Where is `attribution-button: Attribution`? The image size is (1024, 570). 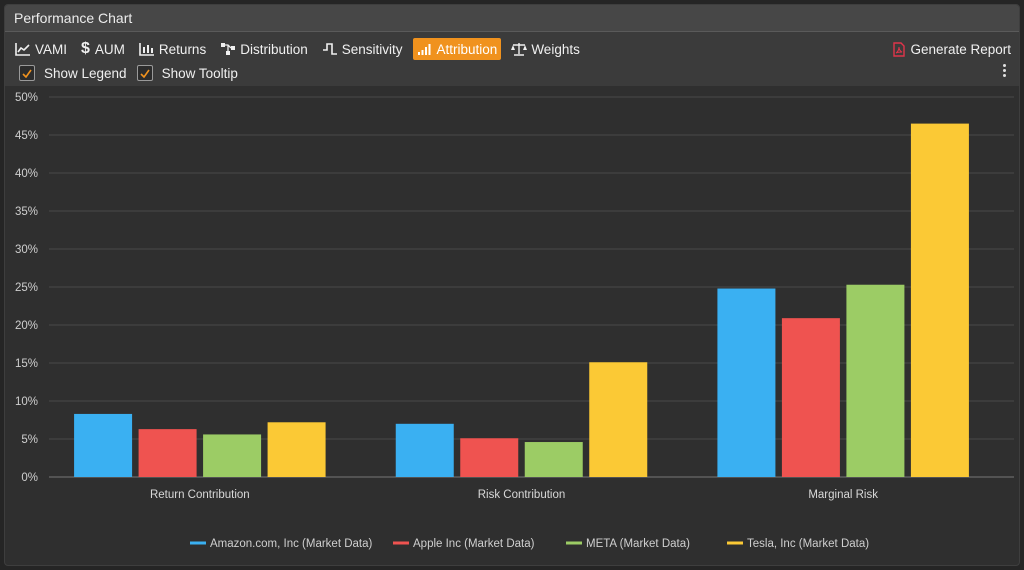 attribution-button: Attribution is located at coordinates (457, 49).